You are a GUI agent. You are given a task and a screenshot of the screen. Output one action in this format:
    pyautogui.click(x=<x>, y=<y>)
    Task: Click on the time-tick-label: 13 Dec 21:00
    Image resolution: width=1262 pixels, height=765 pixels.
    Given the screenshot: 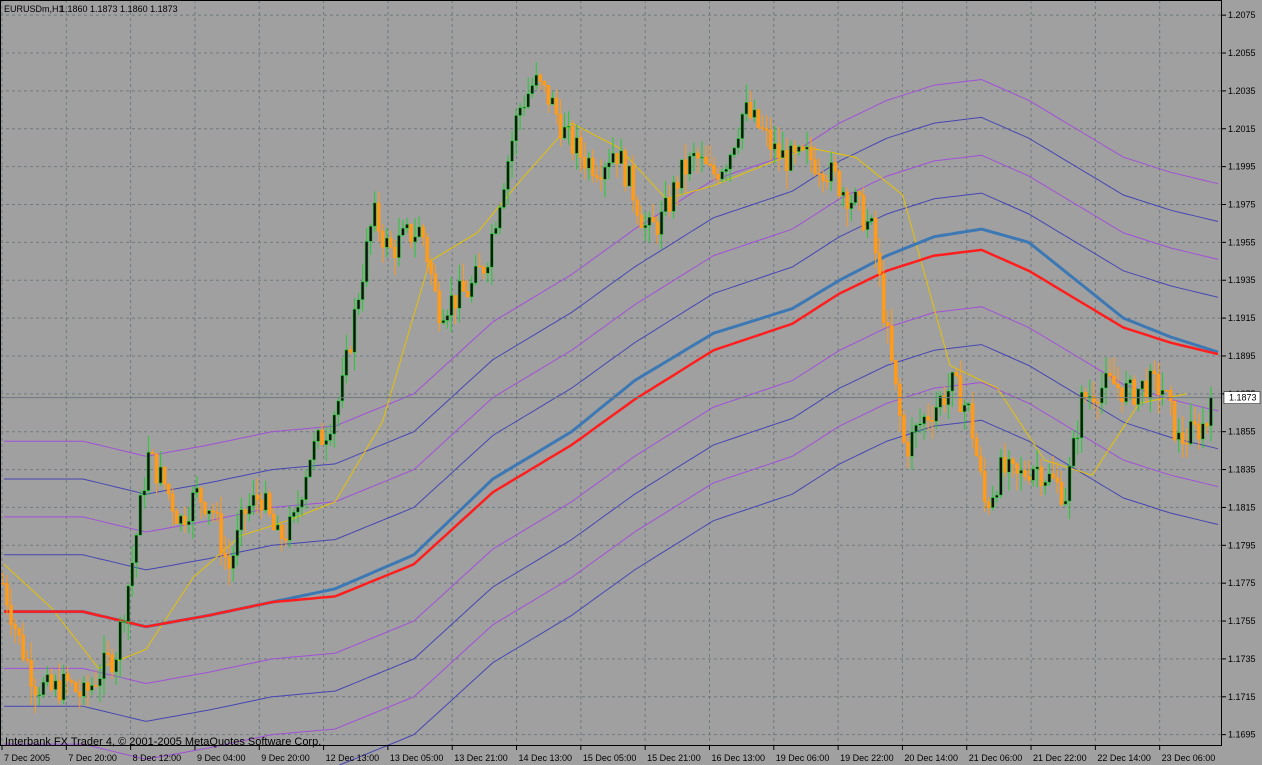 What is the action you would take?
    pyautogui.click(x=481, y=758)
    